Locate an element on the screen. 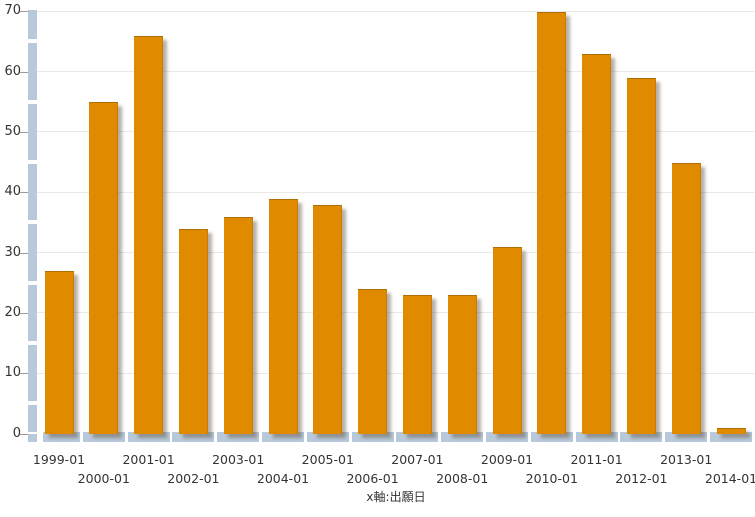 Image resolution: width=755 pixels, height=517 pixels. y-tick-label: 70 is located at coordinates (12, 11).